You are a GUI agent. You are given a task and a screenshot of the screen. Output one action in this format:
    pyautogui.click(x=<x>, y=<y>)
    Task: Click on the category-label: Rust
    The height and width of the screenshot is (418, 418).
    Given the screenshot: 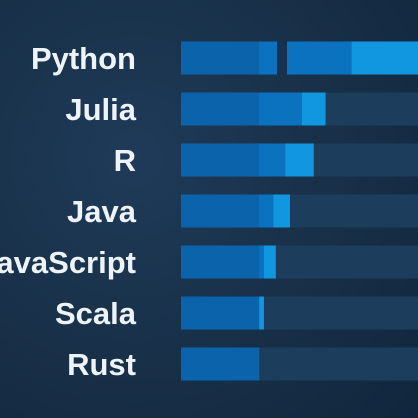 What is the action you would take?
    pyautogui.click(x=101, y=364)
    